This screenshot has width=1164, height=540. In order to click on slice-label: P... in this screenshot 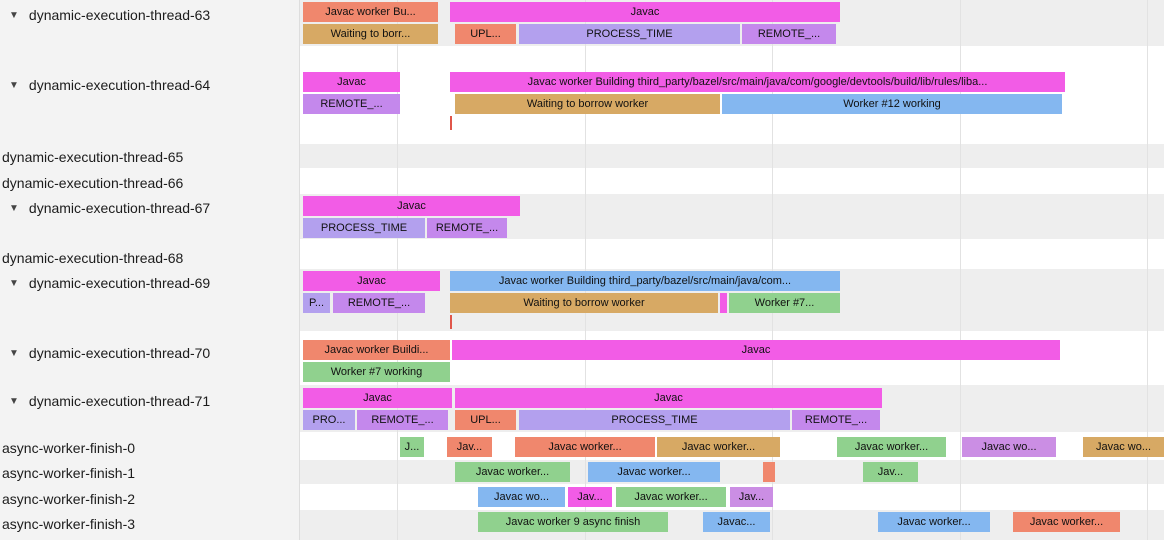, I will do `click(316, 303)`.